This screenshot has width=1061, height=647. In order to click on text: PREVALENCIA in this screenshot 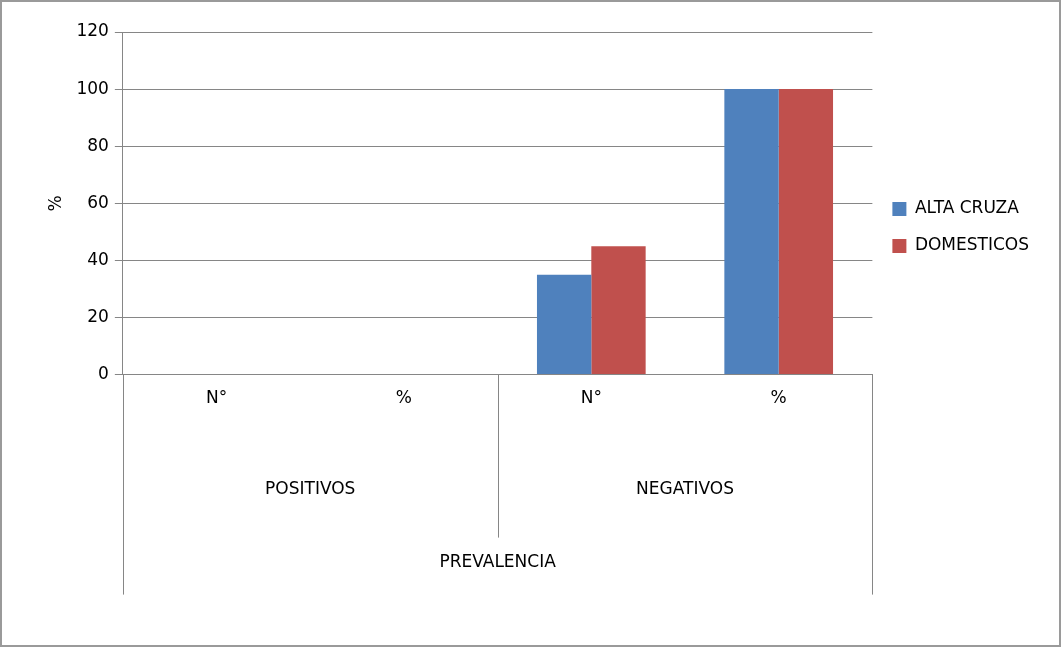, I will do `click(498, 561)`.